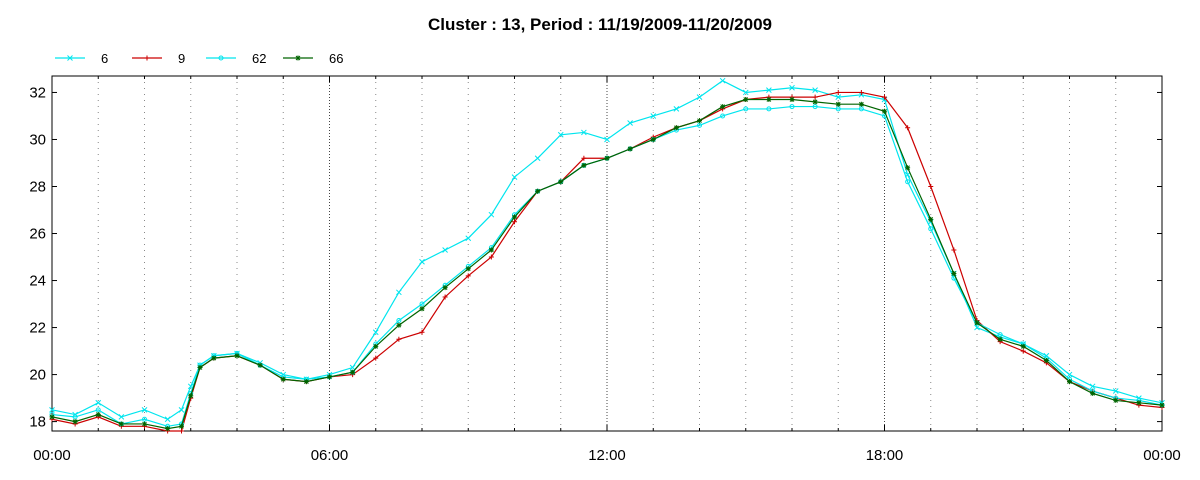 The image size is (1200, 480). I want to click on y-tick-label: 20, so click(37, 375).